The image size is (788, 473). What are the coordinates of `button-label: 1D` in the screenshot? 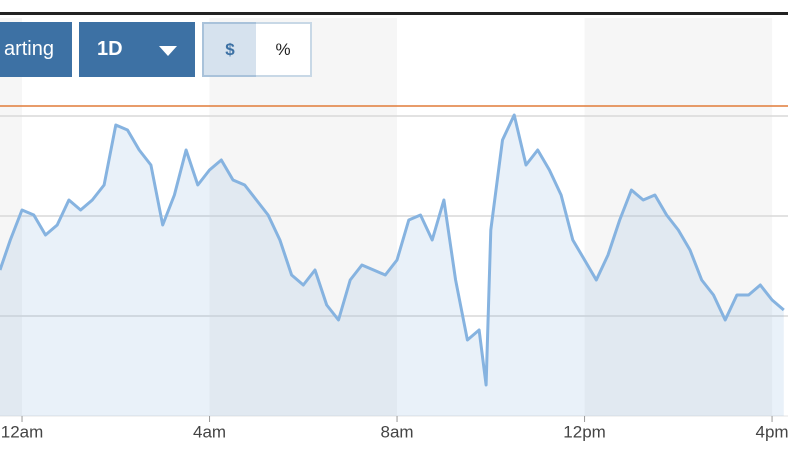 It's located at (110, 49).